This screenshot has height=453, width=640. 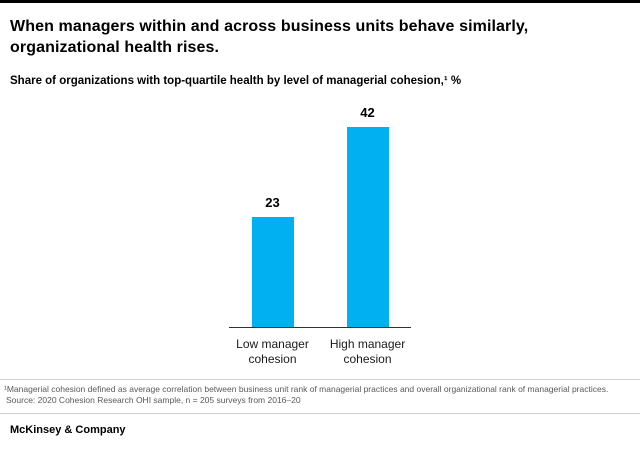 What do you see at coordinates (367, 351) in the screenshot?
I see `category-label-high-cohesion: High manager cohesion` at bounding box center [367, 351].